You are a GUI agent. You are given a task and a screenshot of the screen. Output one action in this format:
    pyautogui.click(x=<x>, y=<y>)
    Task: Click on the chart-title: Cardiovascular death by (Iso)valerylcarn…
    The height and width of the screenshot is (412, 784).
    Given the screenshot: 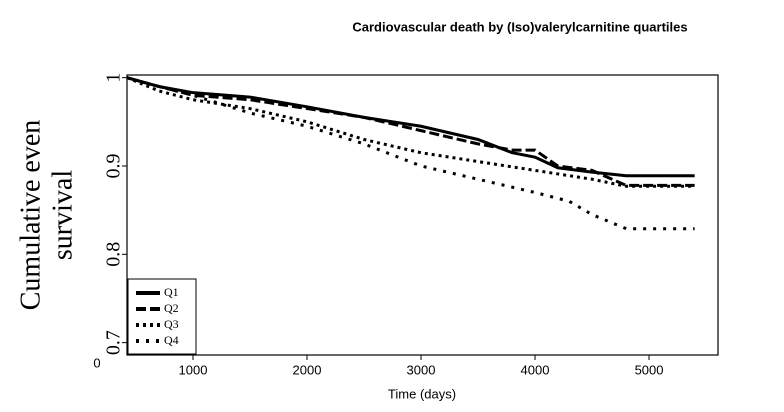 What is the action you would take?
    pyautogui.click(x=519, y=26)
    